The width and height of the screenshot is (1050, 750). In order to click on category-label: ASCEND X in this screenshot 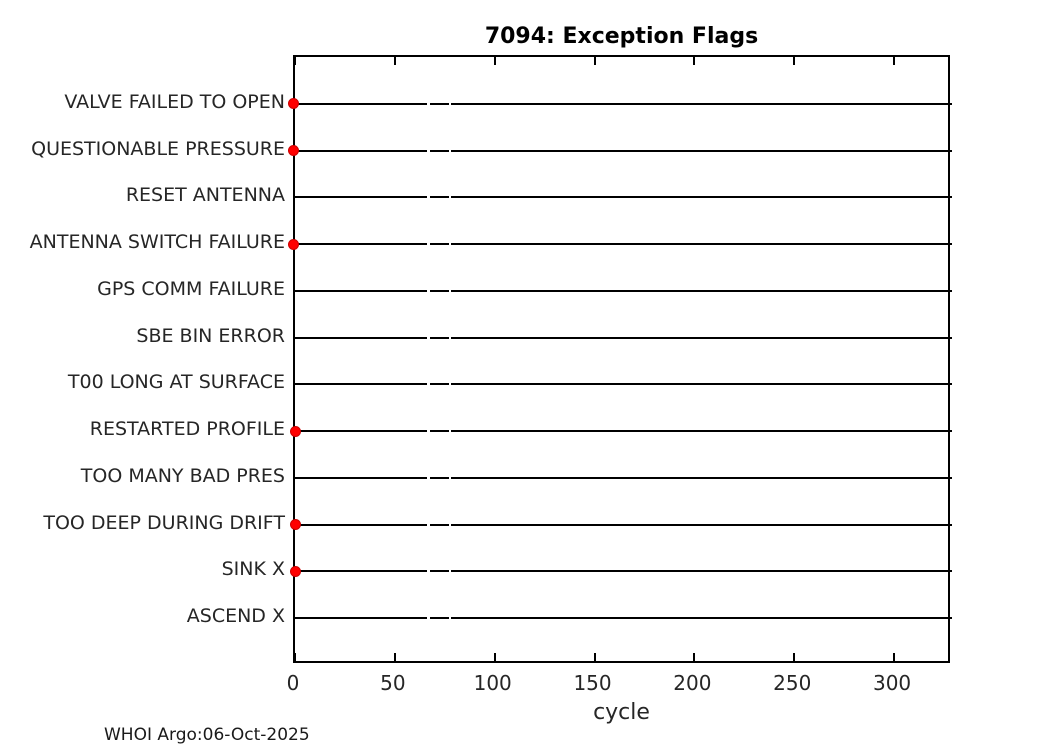, I will do `click(235, 616)`.